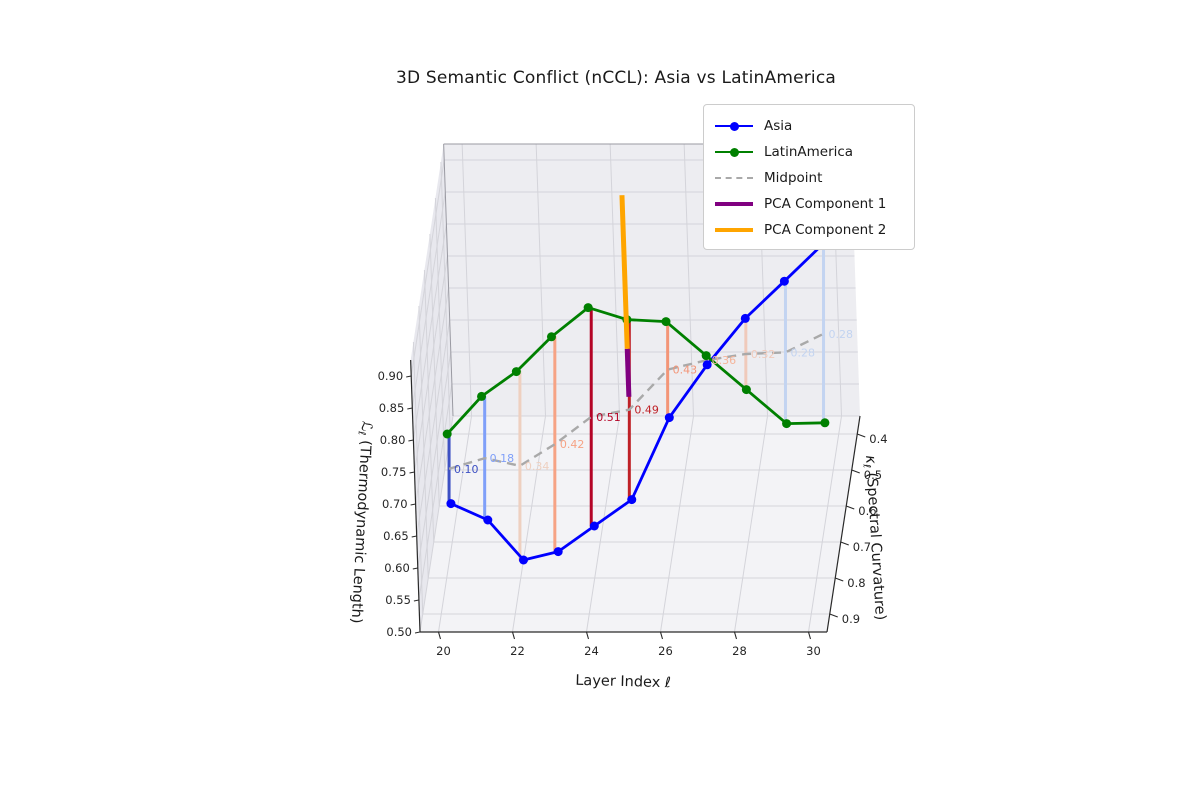 This screenshot has height=800, width=1200. Describe the element at coordinates (608, 417) in the screenshot. I see `conflict-value-label: 0.51` at that location.